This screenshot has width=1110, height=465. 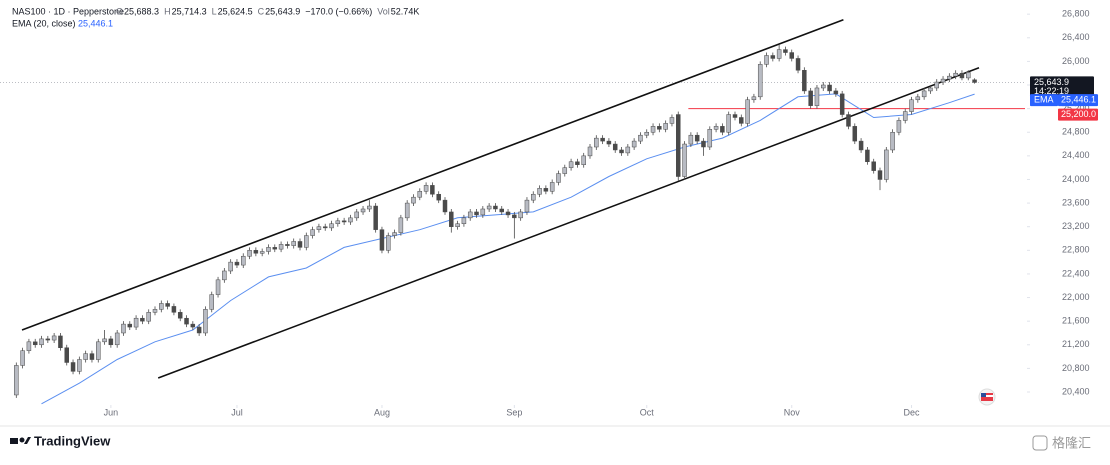 What do you see at coordinates (382, 412) in the screenshot?
I see `x-tick-label: Aug` at bounding box center [382, 412].